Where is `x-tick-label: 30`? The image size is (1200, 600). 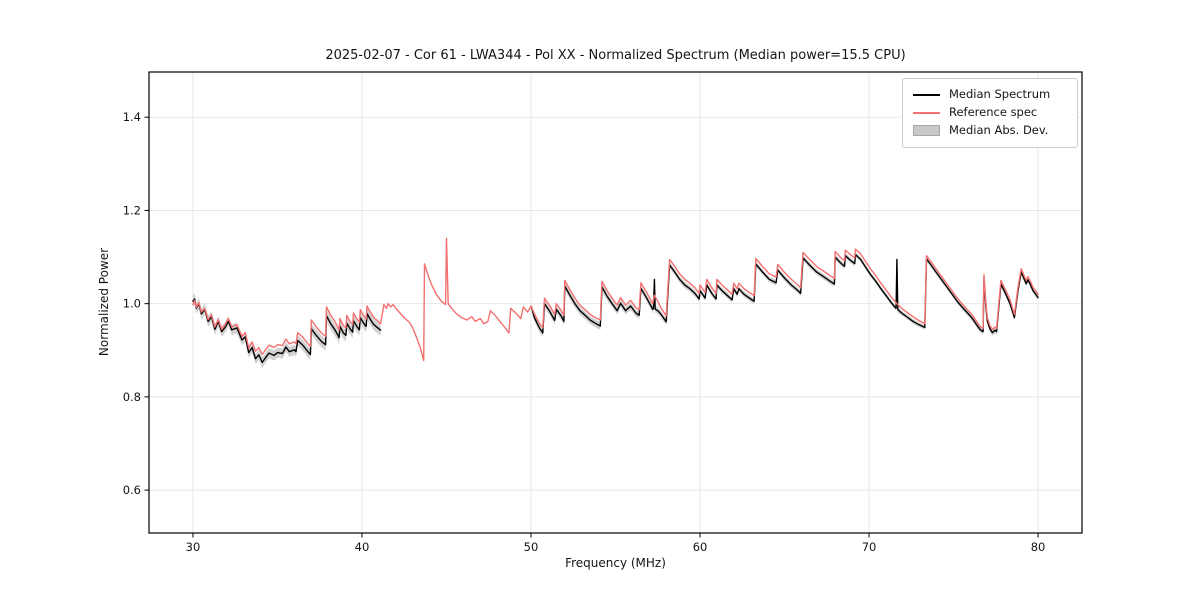 x-tick-label: 30 is located at coordinates (193, 547).